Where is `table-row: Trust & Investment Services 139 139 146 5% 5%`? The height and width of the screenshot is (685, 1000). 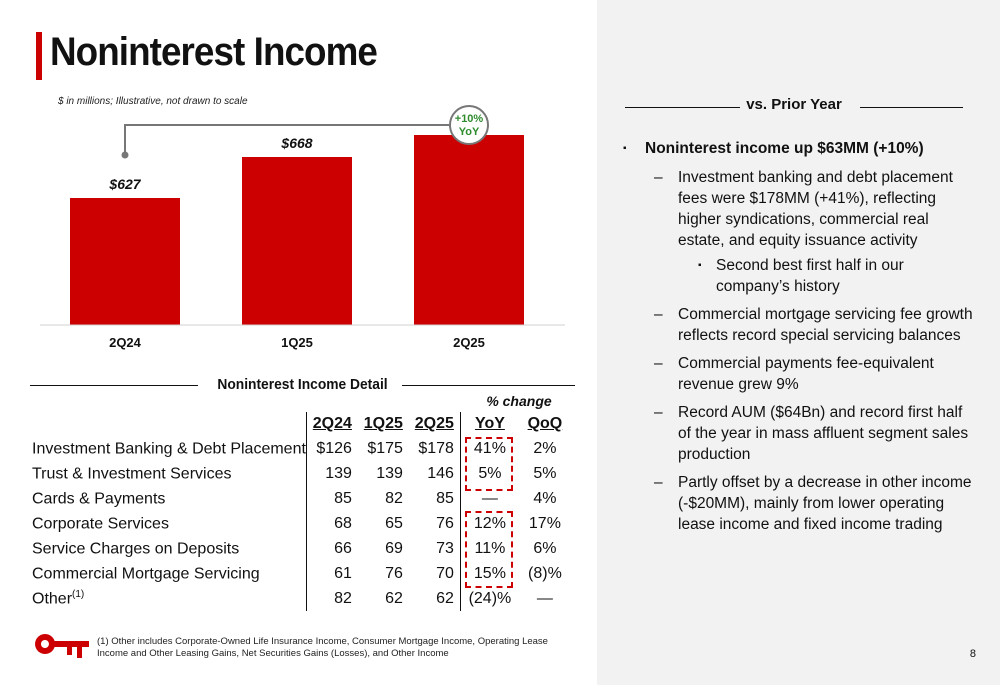
table-row: Trust & Investment Services 139 139 146 5% 5% is located at coordinates (299, 473).